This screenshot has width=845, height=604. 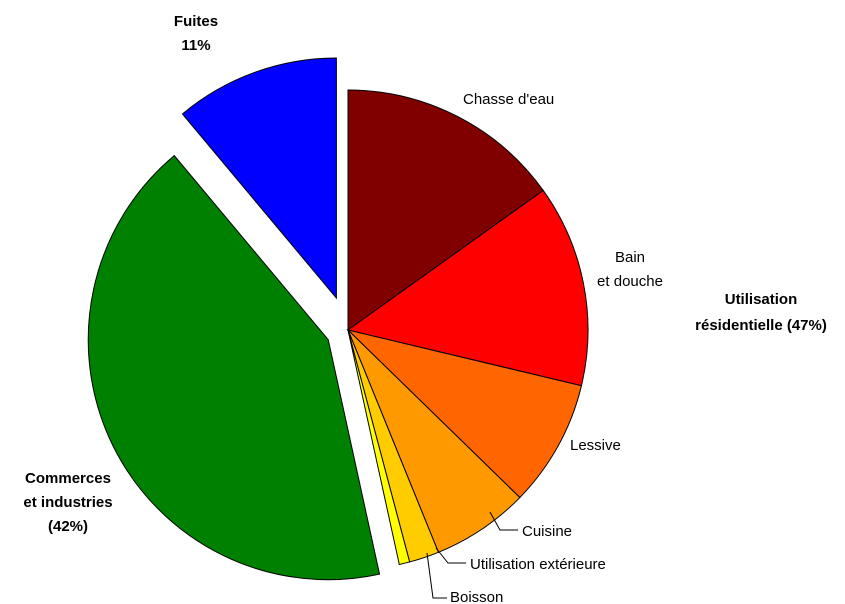 What do you see at coordinates (450, 555) in the screenshot?
I see `leader-line-exterieure` at bounding box center [450, 555].